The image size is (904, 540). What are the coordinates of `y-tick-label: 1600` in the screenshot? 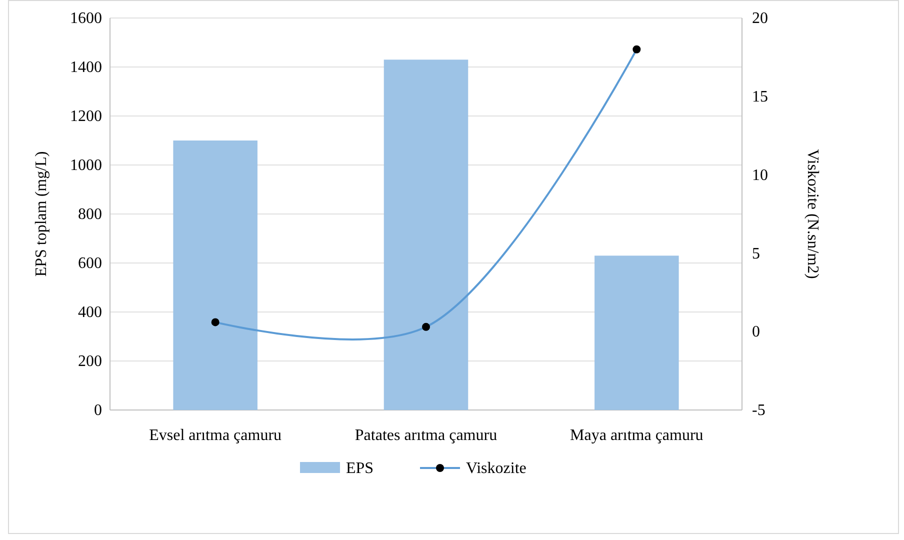 It's located at (86, 19).